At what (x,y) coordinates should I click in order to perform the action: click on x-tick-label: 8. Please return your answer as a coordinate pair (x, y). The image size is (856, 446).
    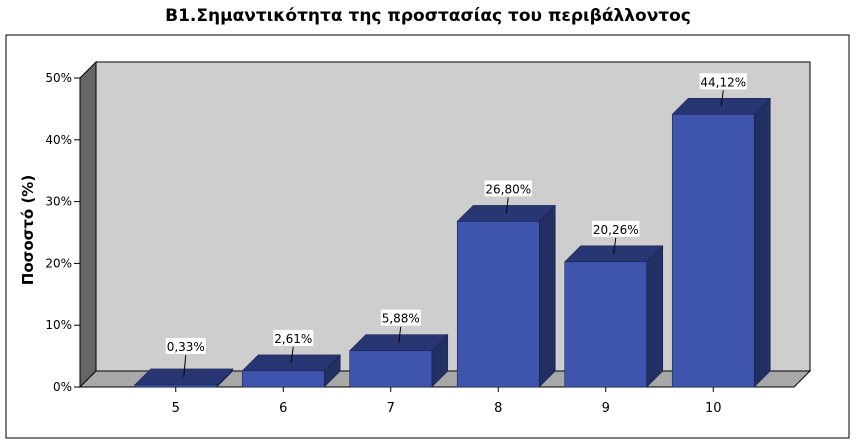
    Looking at the image, I should click on (498, 408).